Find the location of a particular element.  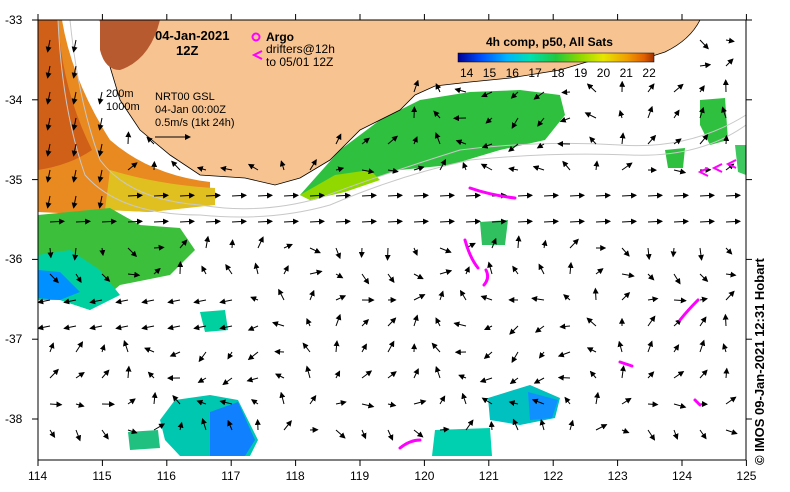

colorbar-tick-label: 18 is located at coordinates (558, 73).